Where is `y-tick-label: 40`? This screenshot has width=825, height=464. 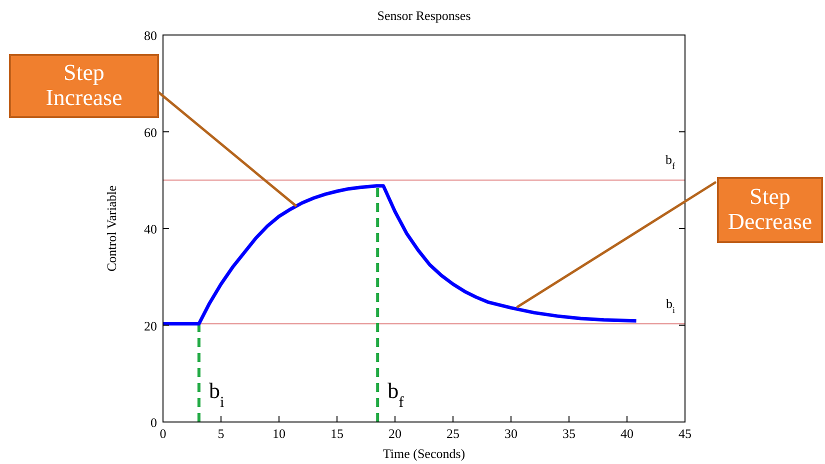
y-tick-label: 40 is located at coordinates (150, 229).